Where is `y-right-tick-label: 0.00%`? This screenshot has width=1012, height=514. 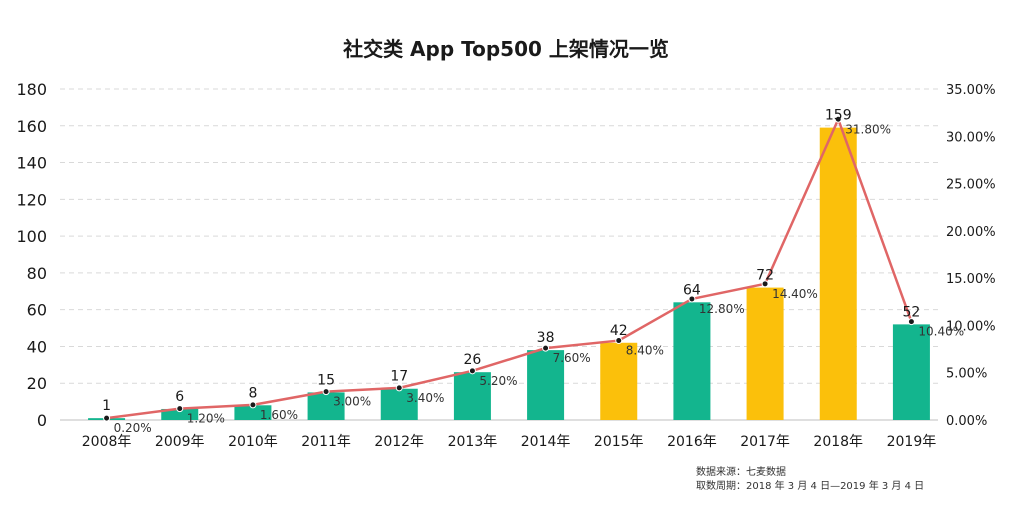 y-right-tick-label: 0.00% is located at coordinates (966, 421).